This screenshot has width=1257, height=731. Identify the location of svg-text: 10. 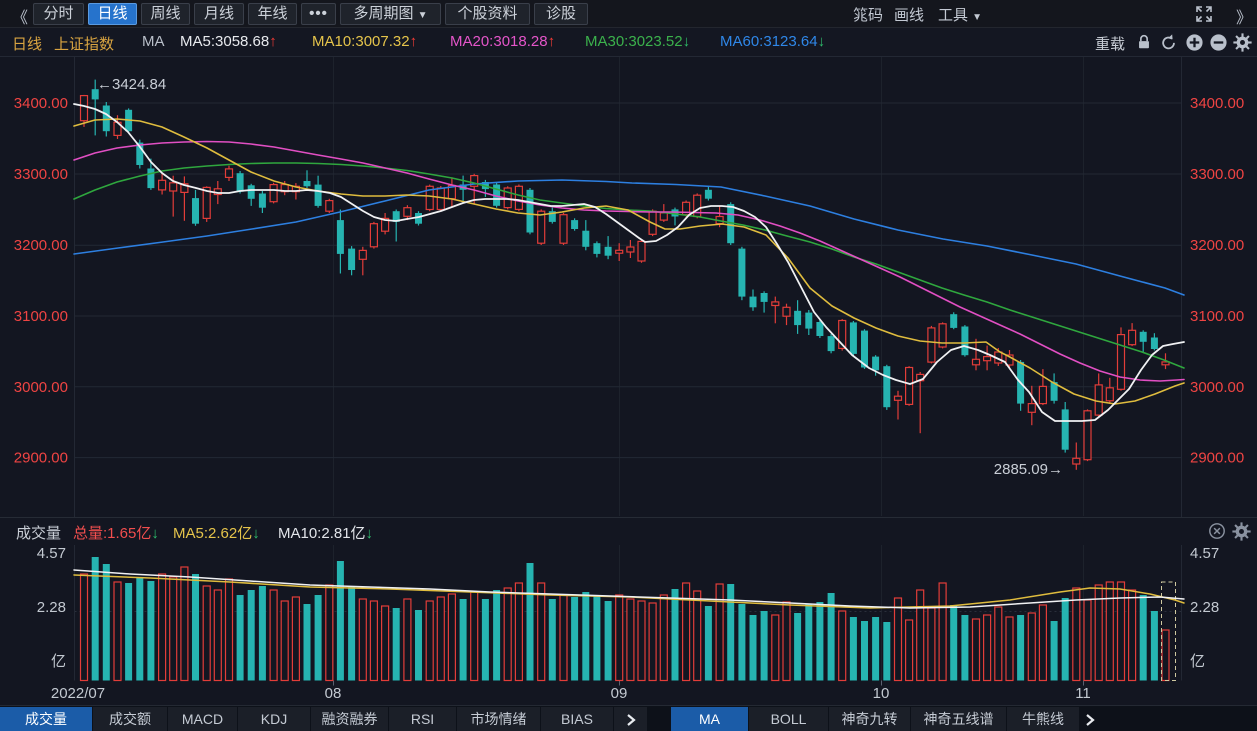
(881, 693).